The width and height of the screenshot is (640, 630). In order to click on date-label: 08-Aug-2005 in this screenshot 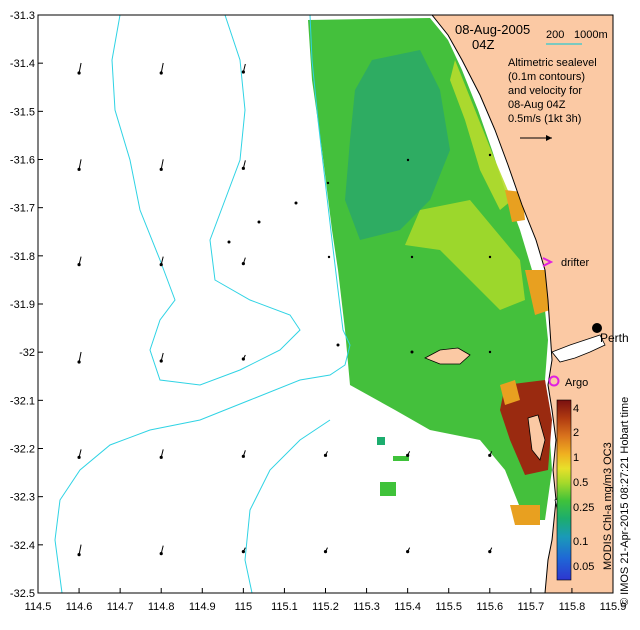, I will do `click(492, 29)`.